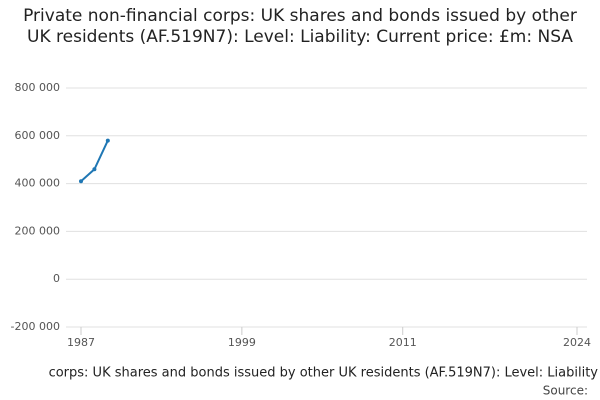 The width and height of the screenshot is (600, 400). I want to click on y-tick-label: 600 000, so click(38, 135).